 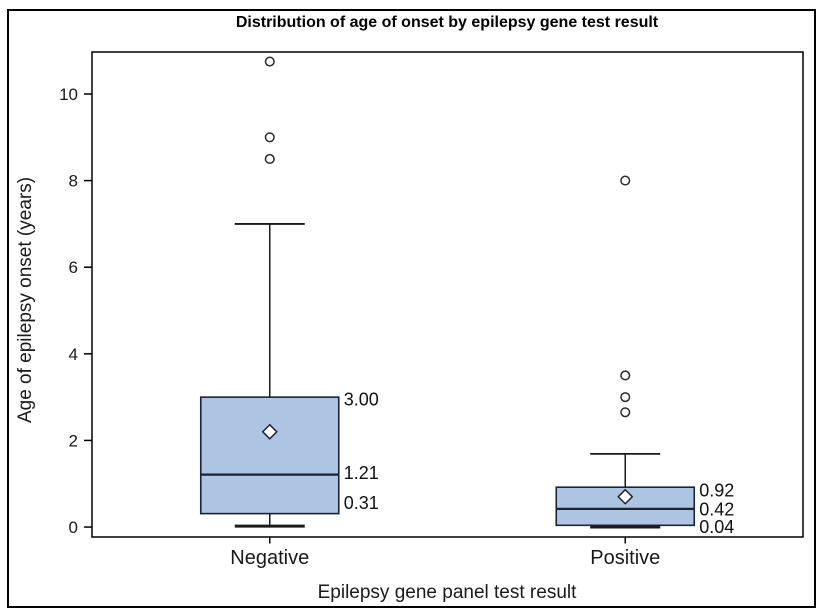 What do you see at coordinates (73, 181) in the screenshot?
I see `y-tick-label: 8` at bounding box center [73, 181].